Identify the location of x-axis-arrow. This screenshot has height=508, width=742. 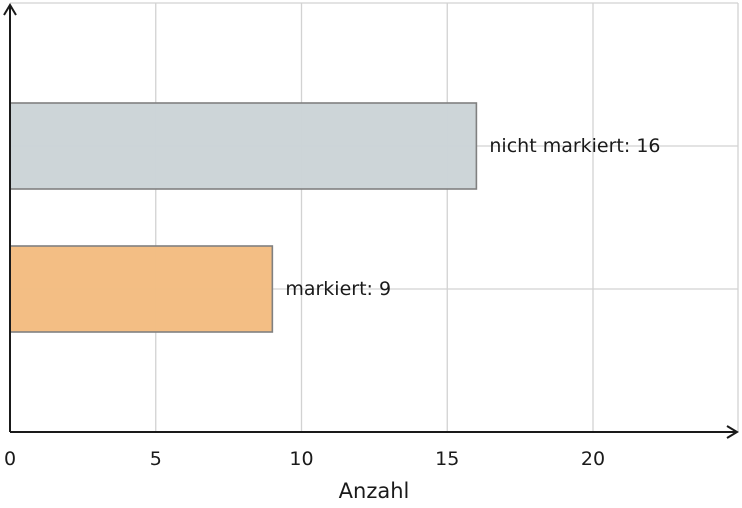
(732, 432).